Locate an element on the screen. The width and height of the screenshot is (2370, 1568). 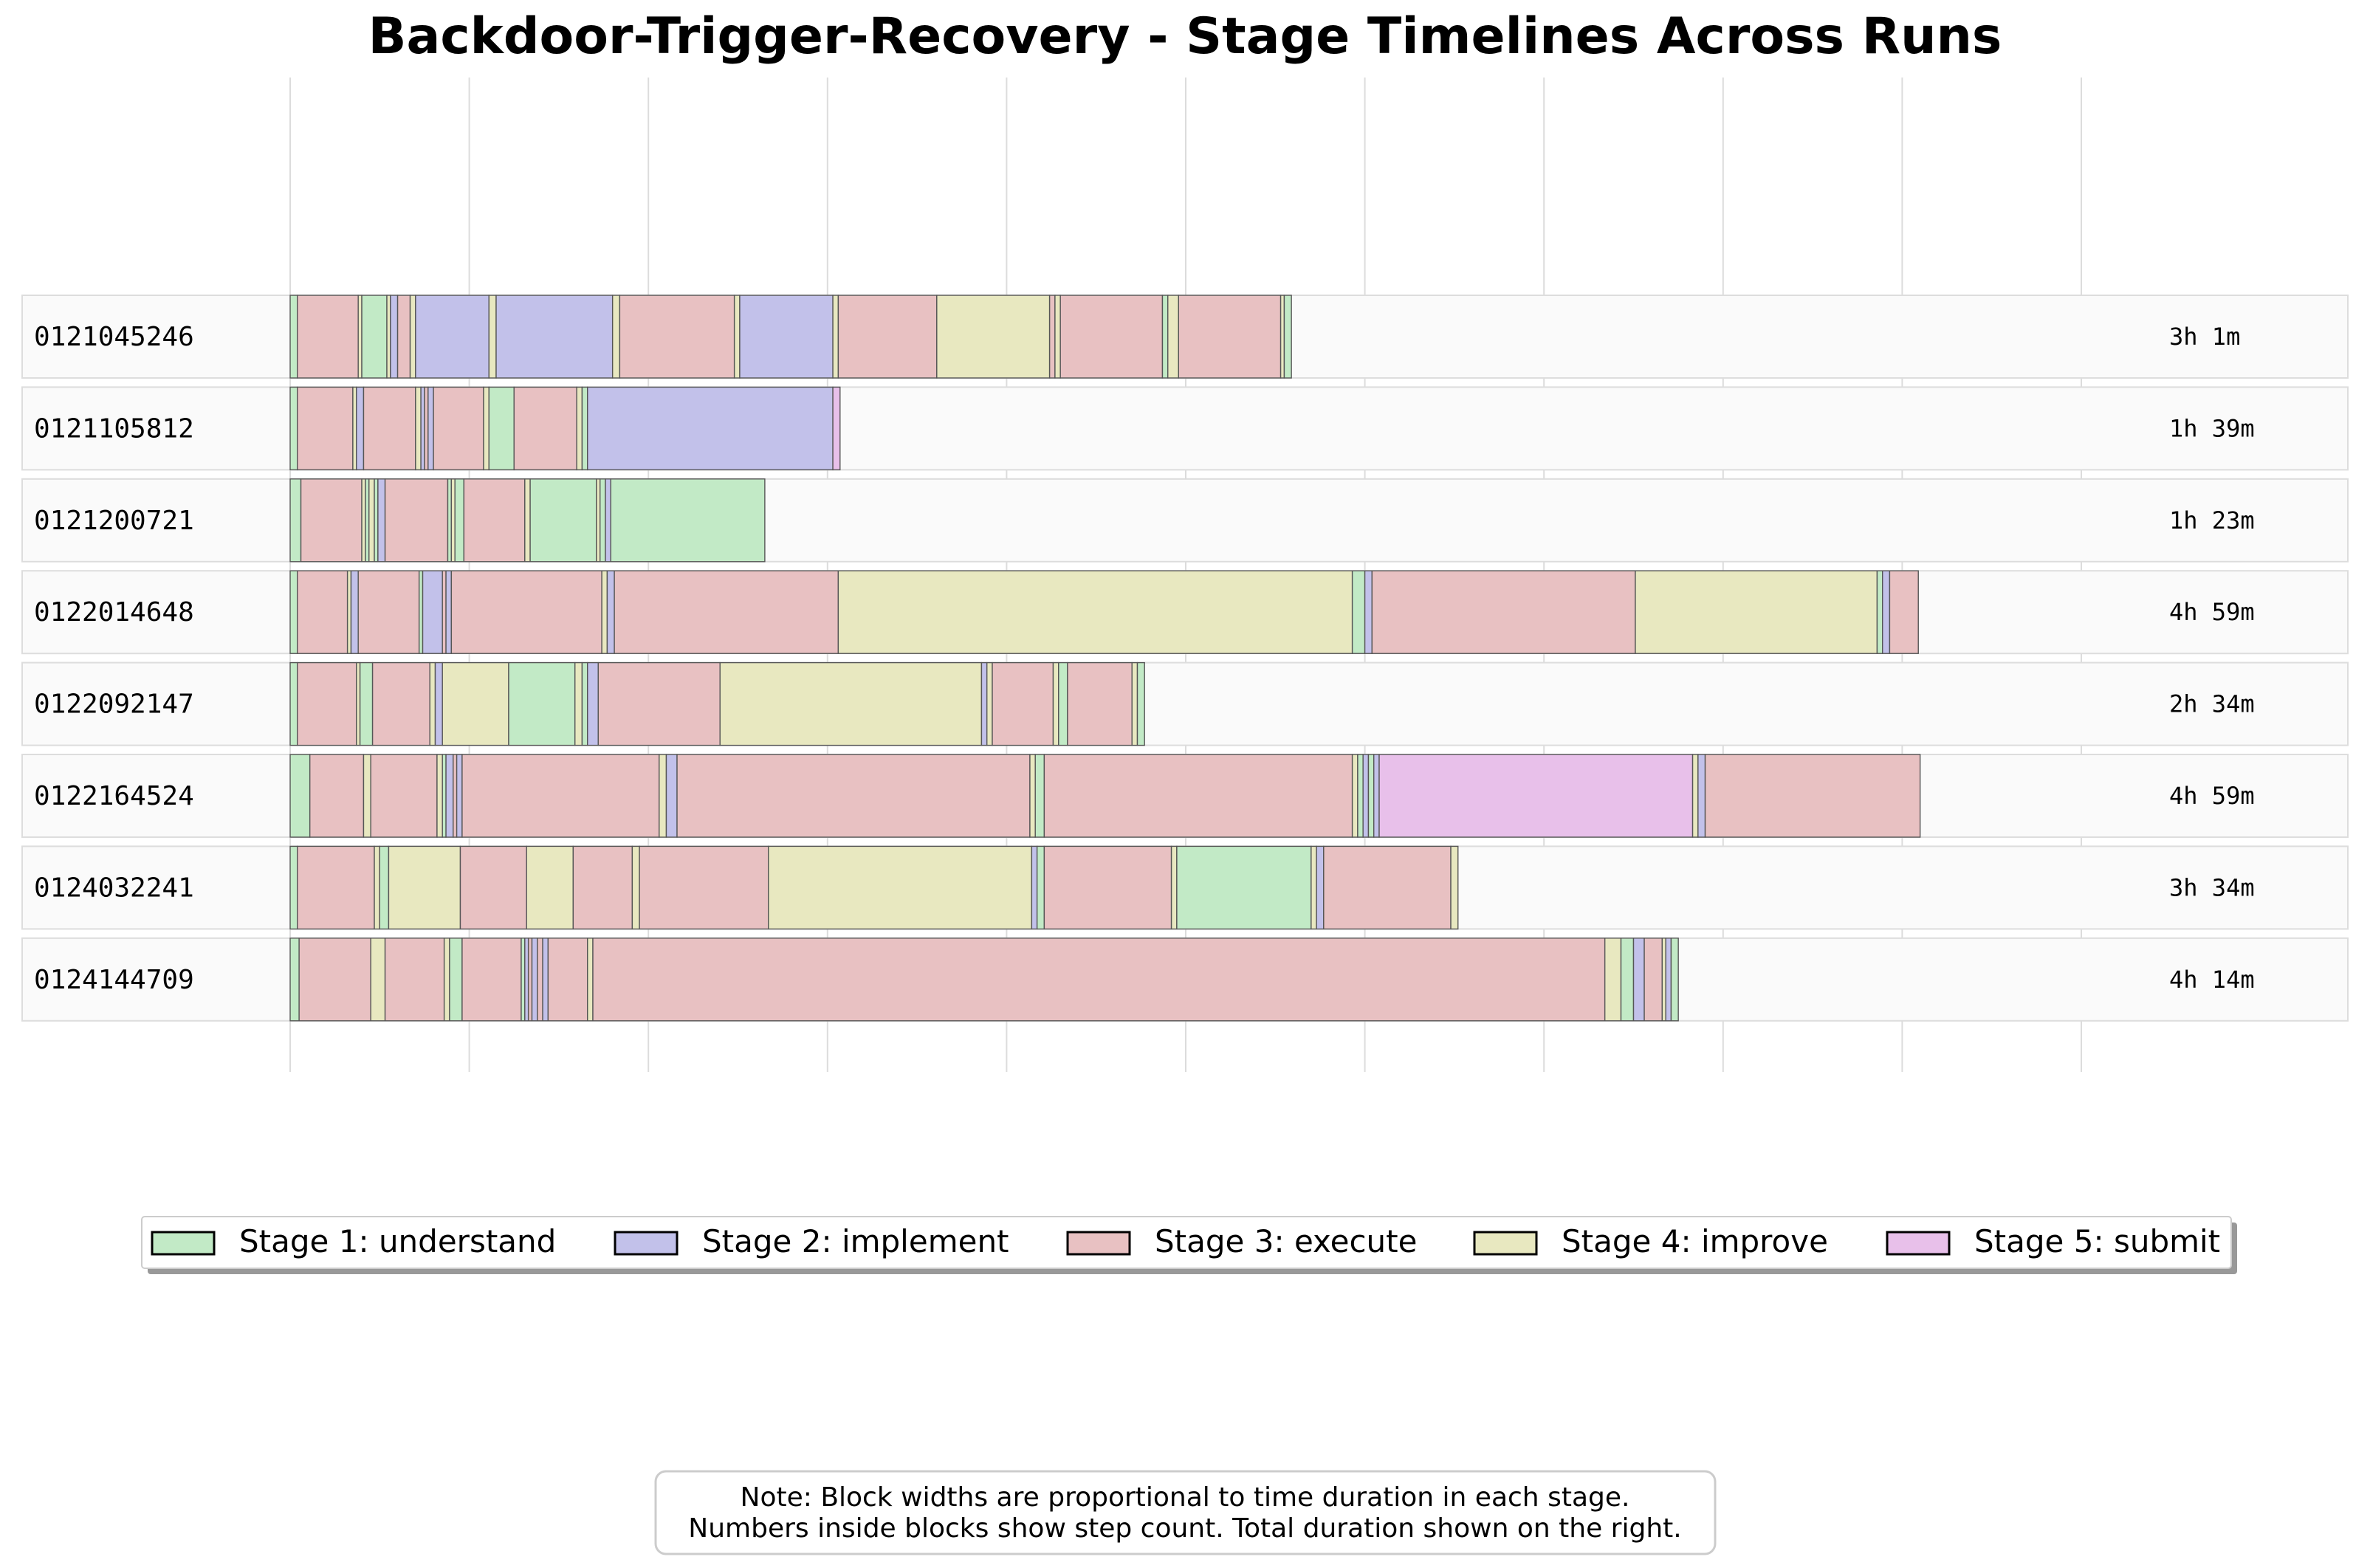
run-row: 0121200721 1h 23m is located at coordinates (1185, 520).